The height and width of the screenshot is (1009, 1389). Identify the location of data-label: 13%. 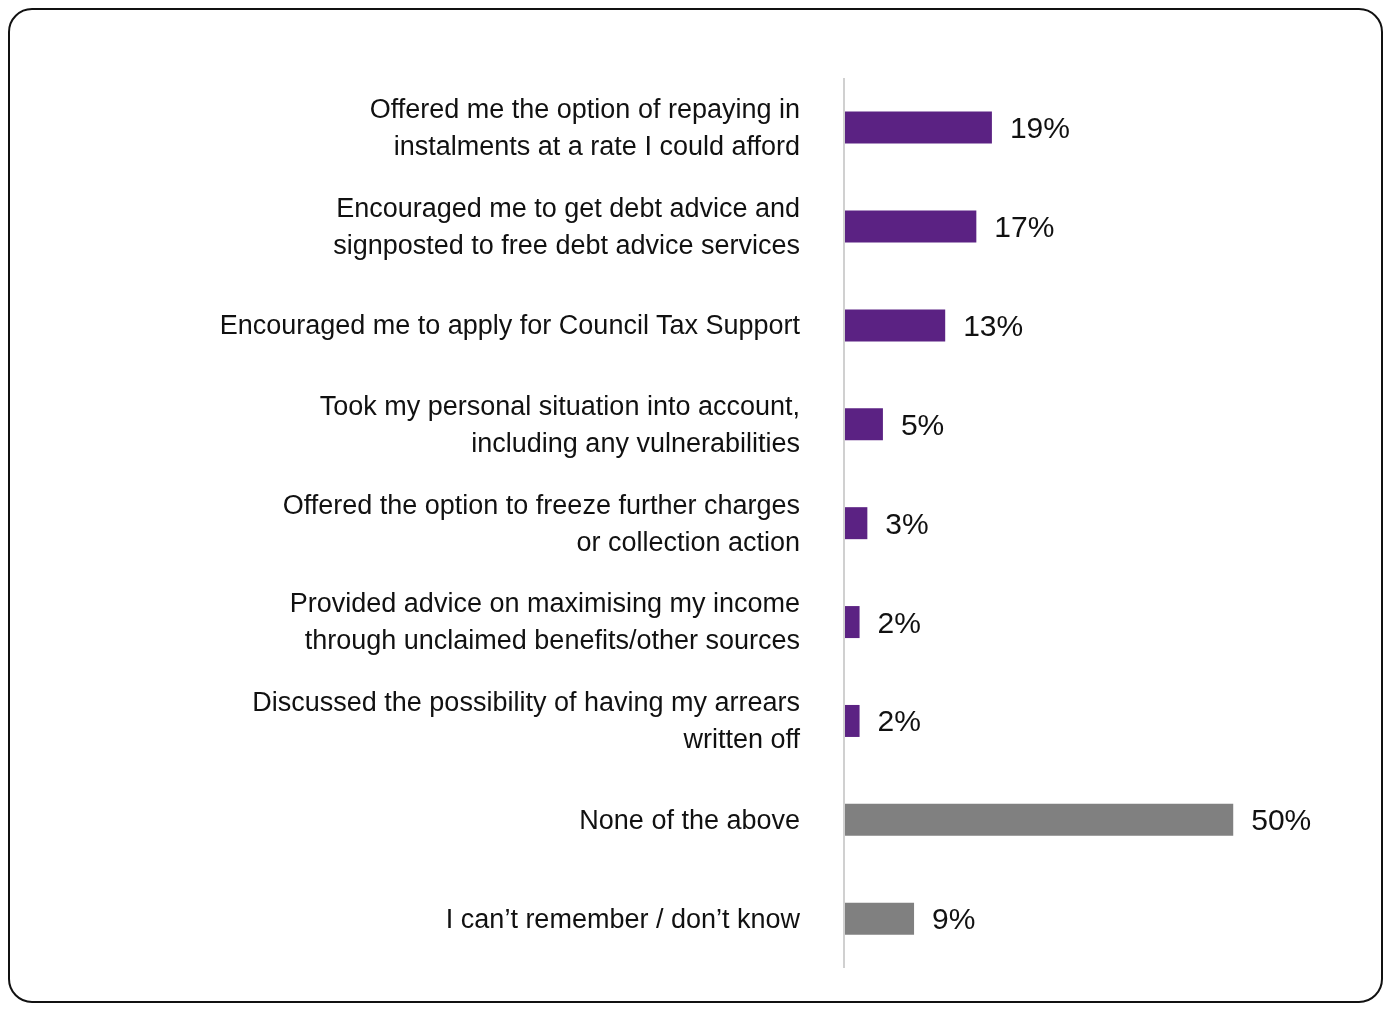
(993, 325).